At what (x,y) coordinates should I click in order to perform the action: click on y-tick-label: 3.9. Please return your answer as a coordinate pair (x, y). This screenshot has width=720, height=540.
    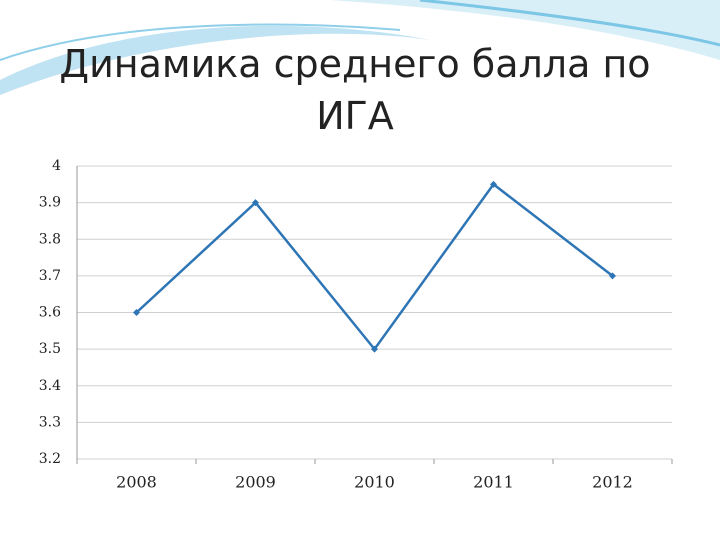
    Looking at the image, I should click on (50, 203).